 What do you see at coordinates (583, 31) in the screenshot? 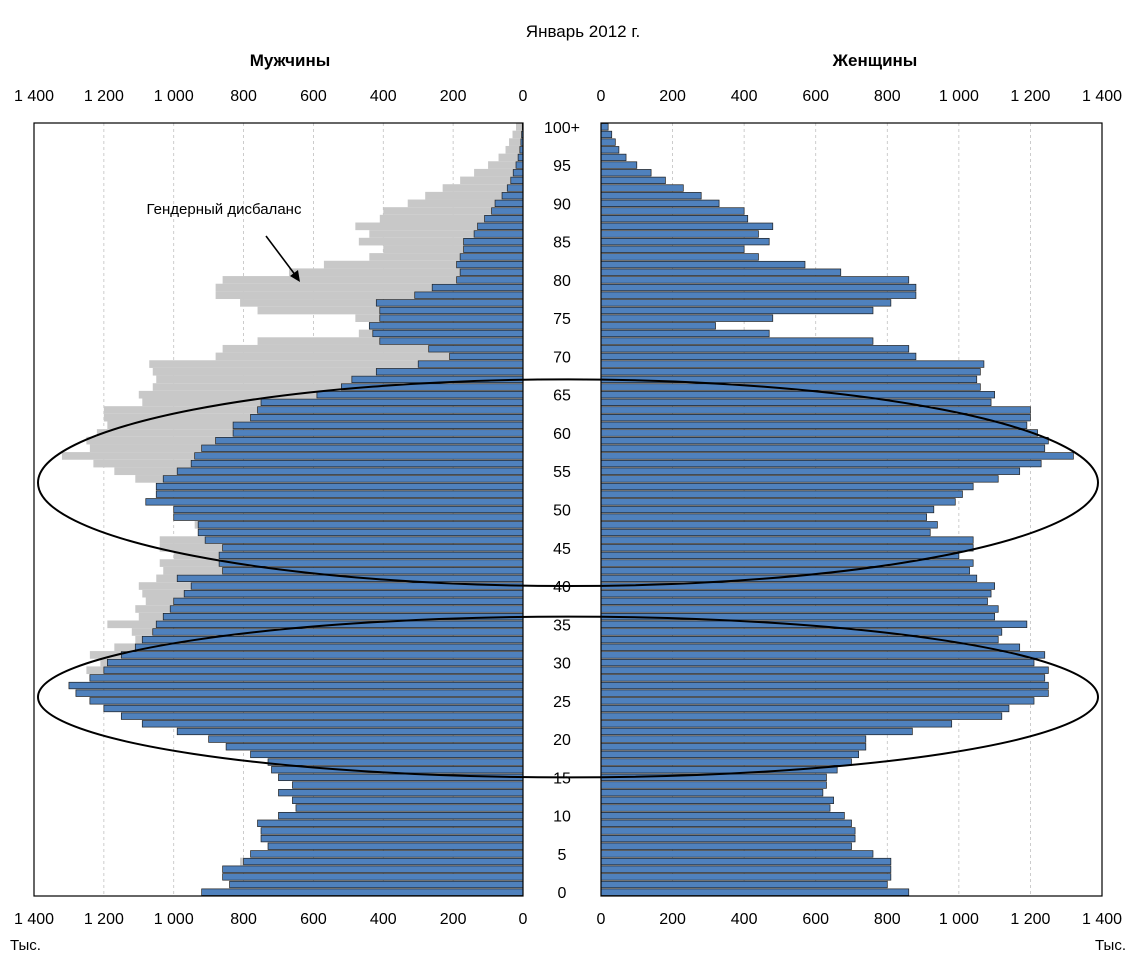
I see `chart-title: Январь 2012 г.` at bounding box center [583, 31].